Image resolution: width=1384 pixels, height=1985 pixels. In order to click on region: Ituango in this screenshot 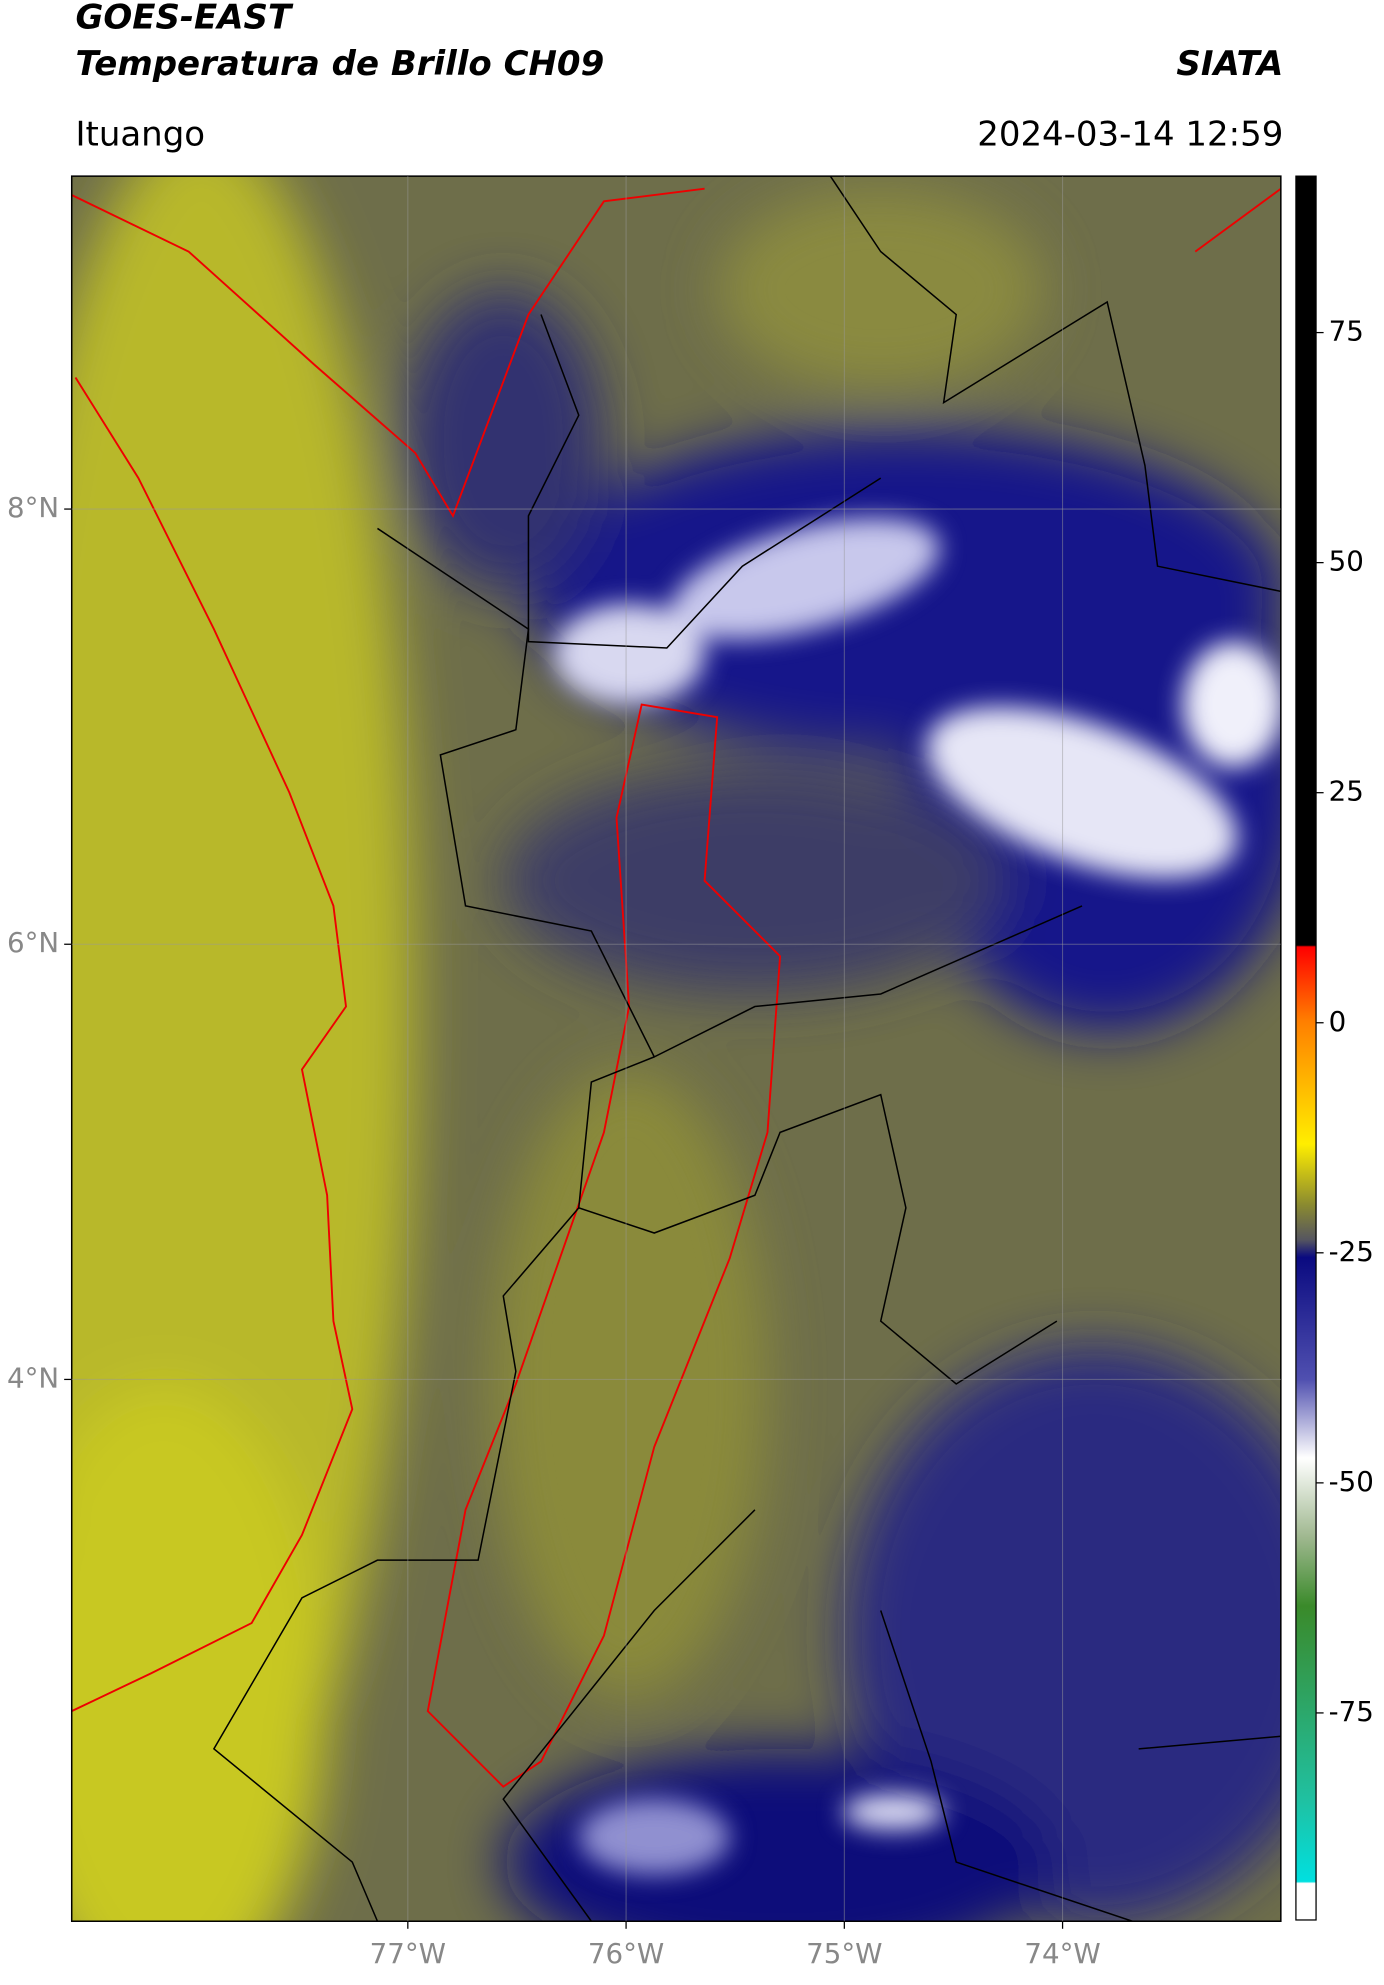, I will do `click(140, 134)`.